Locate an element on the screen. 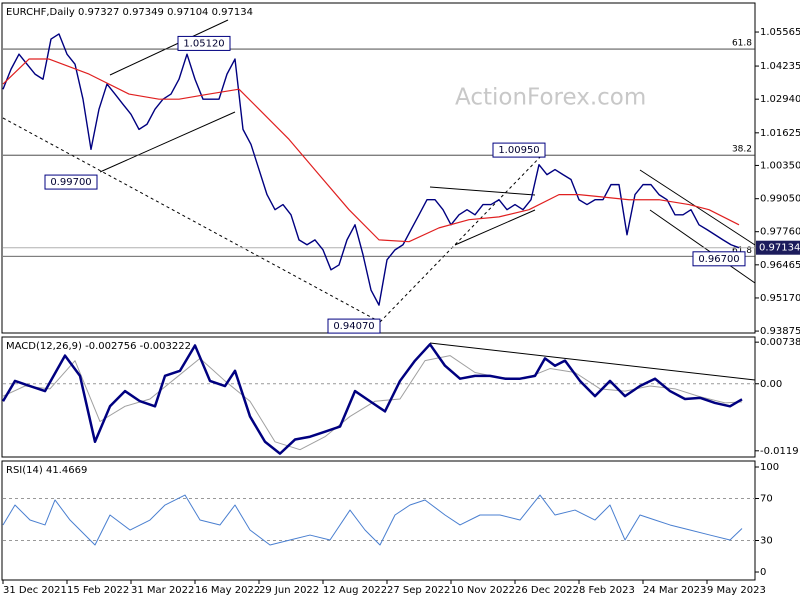 This screenshot has height=600, width=800. pane-title: RSI(14) 41.4669 is located at coordinates (46, 470).